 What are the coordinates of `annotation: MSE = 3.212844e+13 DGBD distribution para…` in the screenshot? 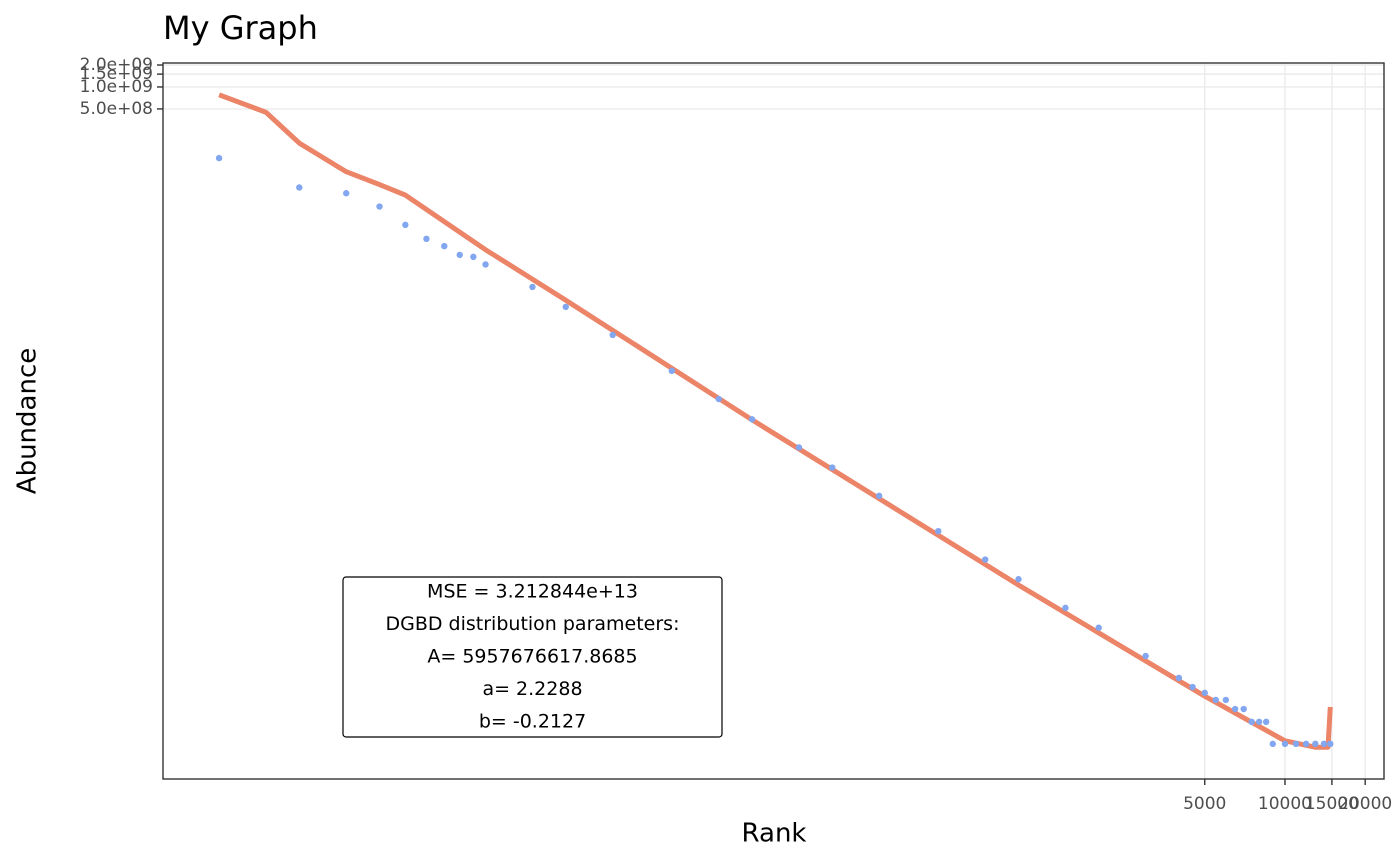 It's located at (532, 657).